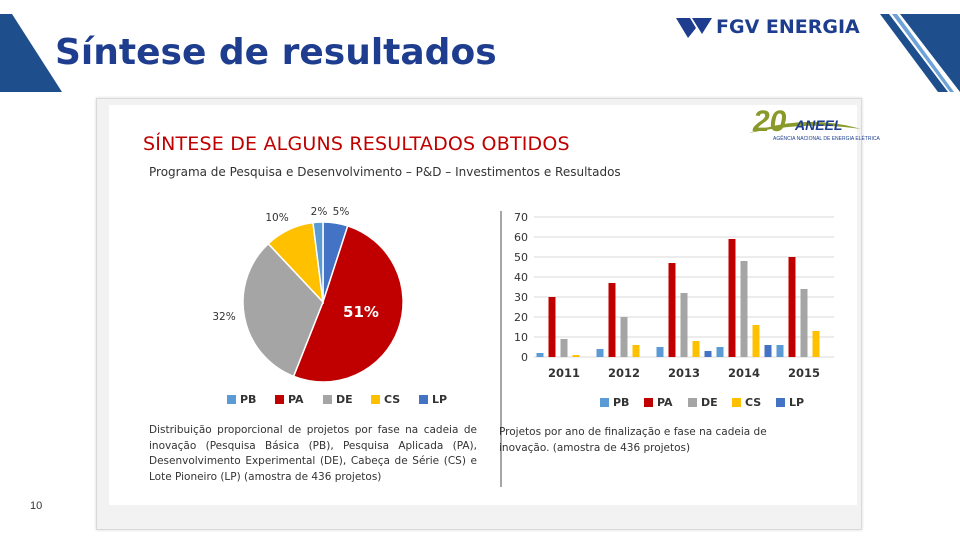 This screenshot has width=960, height=540. What do you see at coordinates (684, 325) in the screenshot?
I see `bar-de-2013` at bounding box center [684, 325].